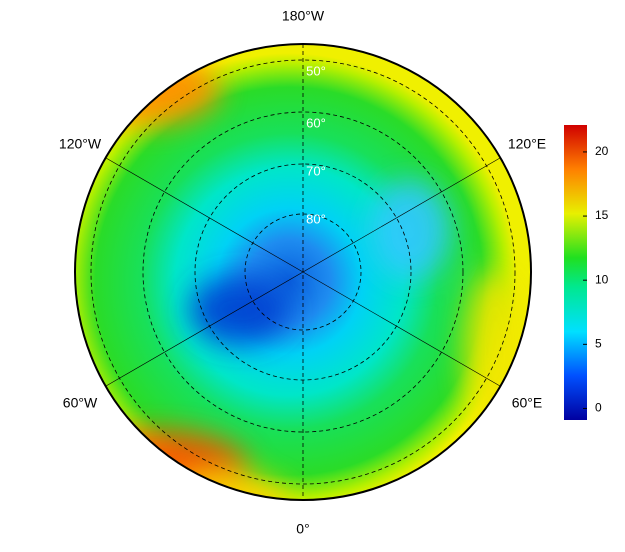 The width and height of the screenshot is (625, 552). Describe the element at coordinates (80, 144) in the screenshot. I see `lon-label: 120°W` at that location.